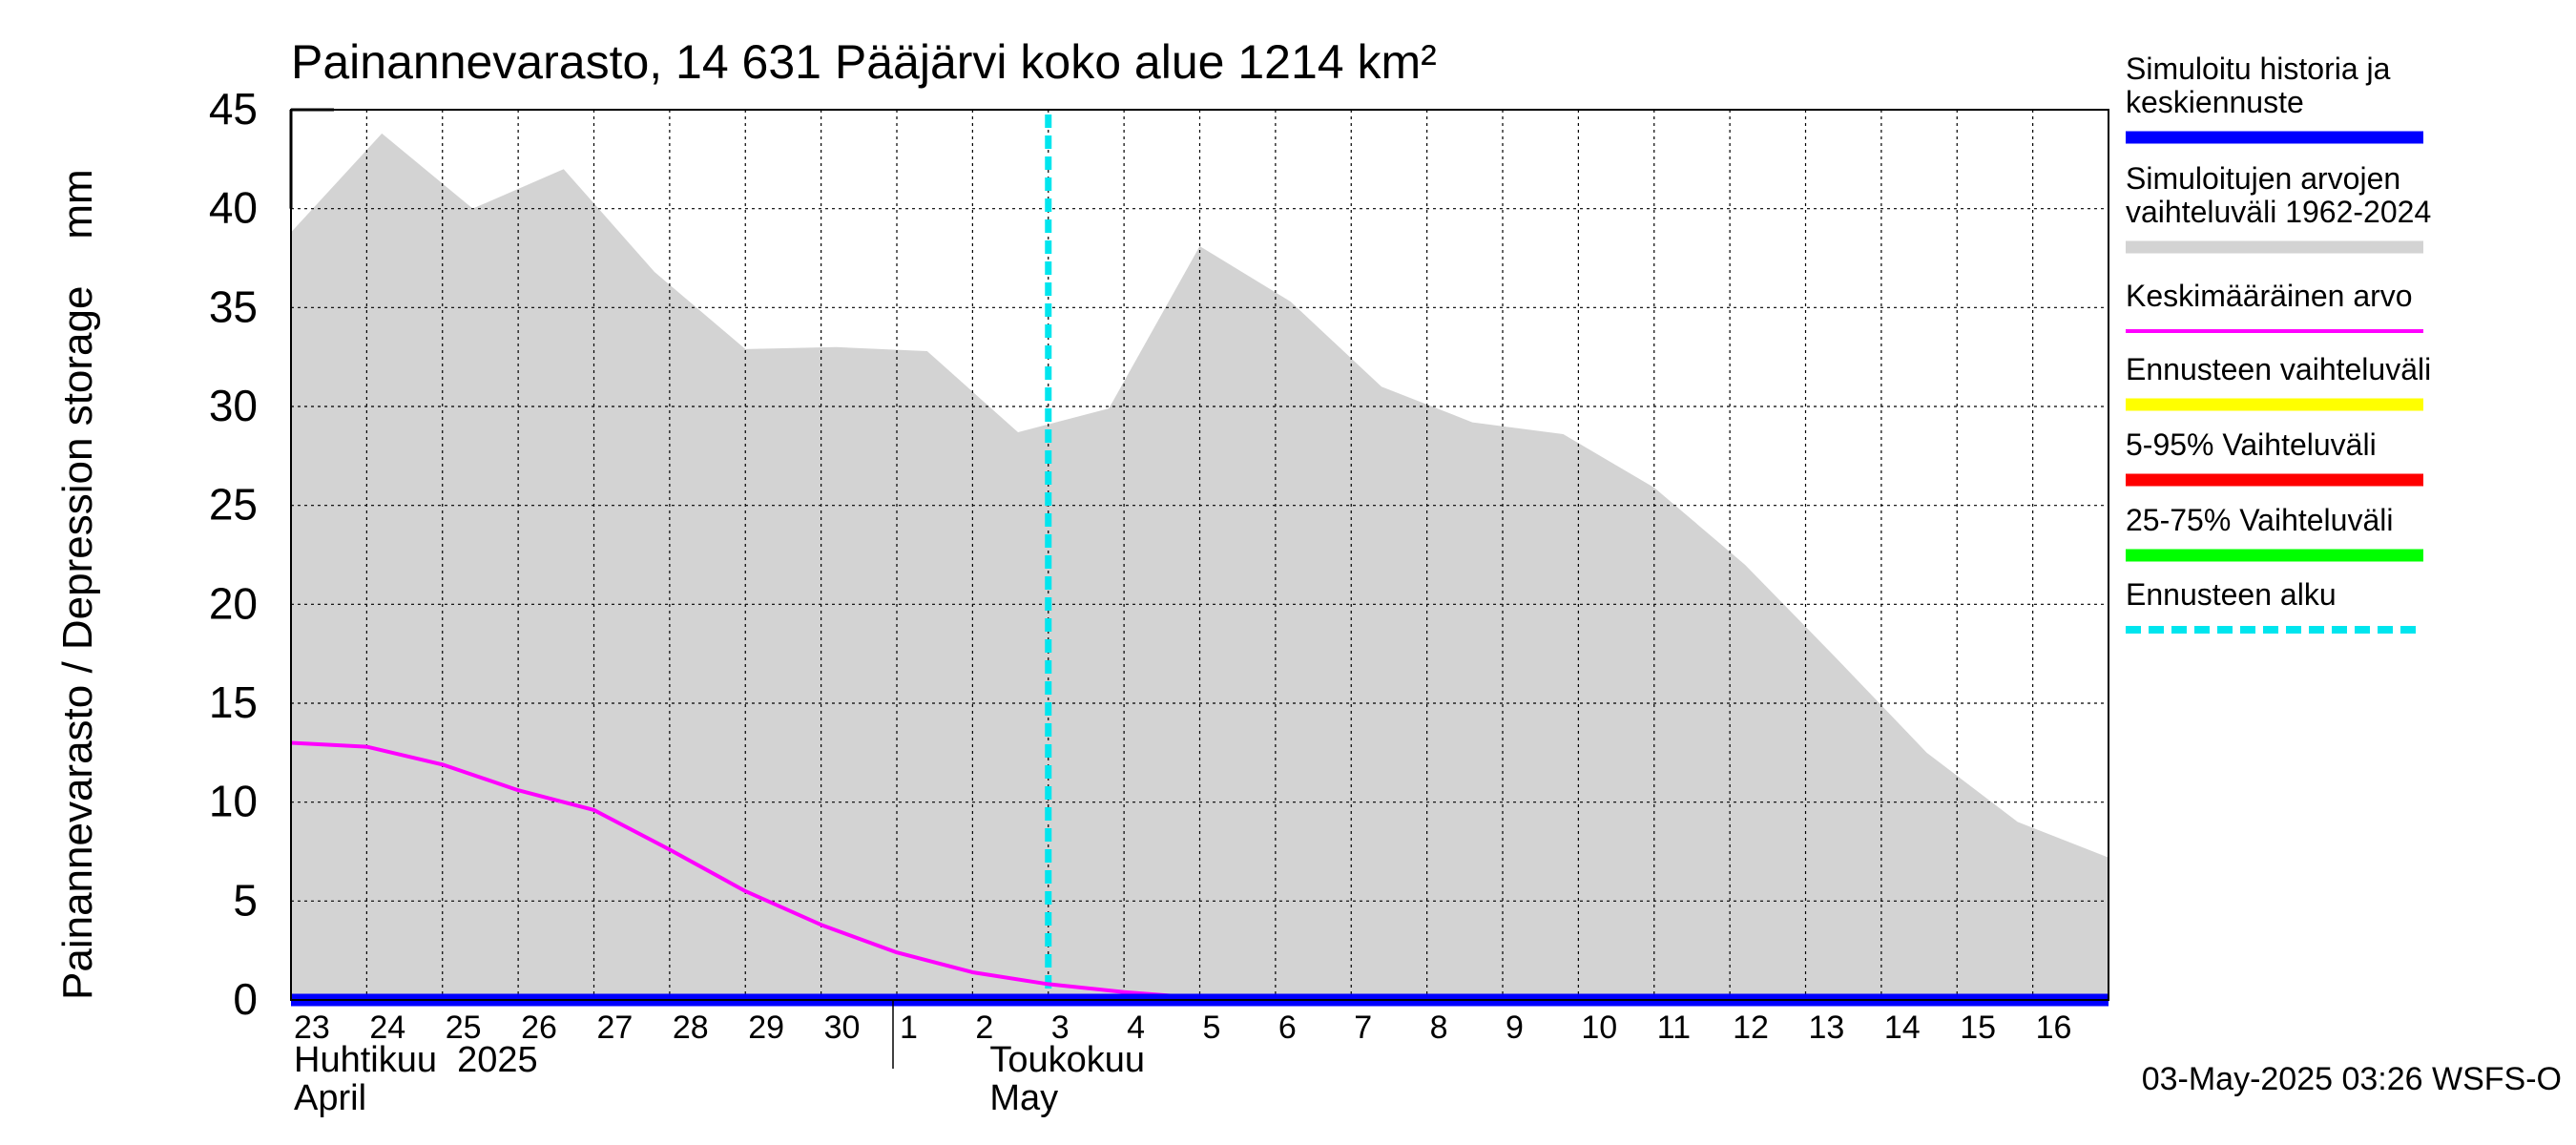 The height and width of the screenshot is (1145, 2576). Describe the element at coordinates (1902, 1028) in the screenshot. I see `x-tick-label: 14` at that location.